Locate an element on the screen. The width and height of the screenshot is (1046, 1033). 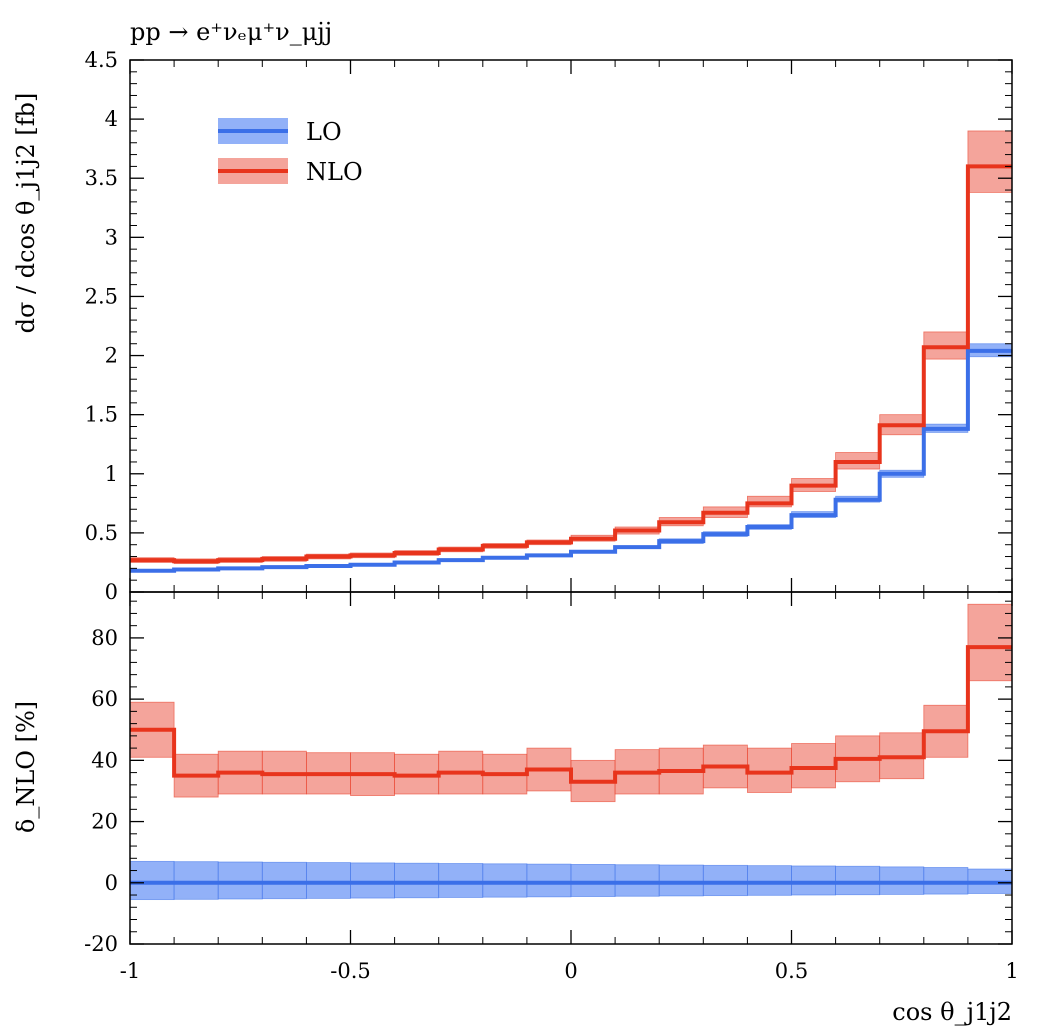
bottom-ytick-label: 0 is located at coordinates (111, 883).